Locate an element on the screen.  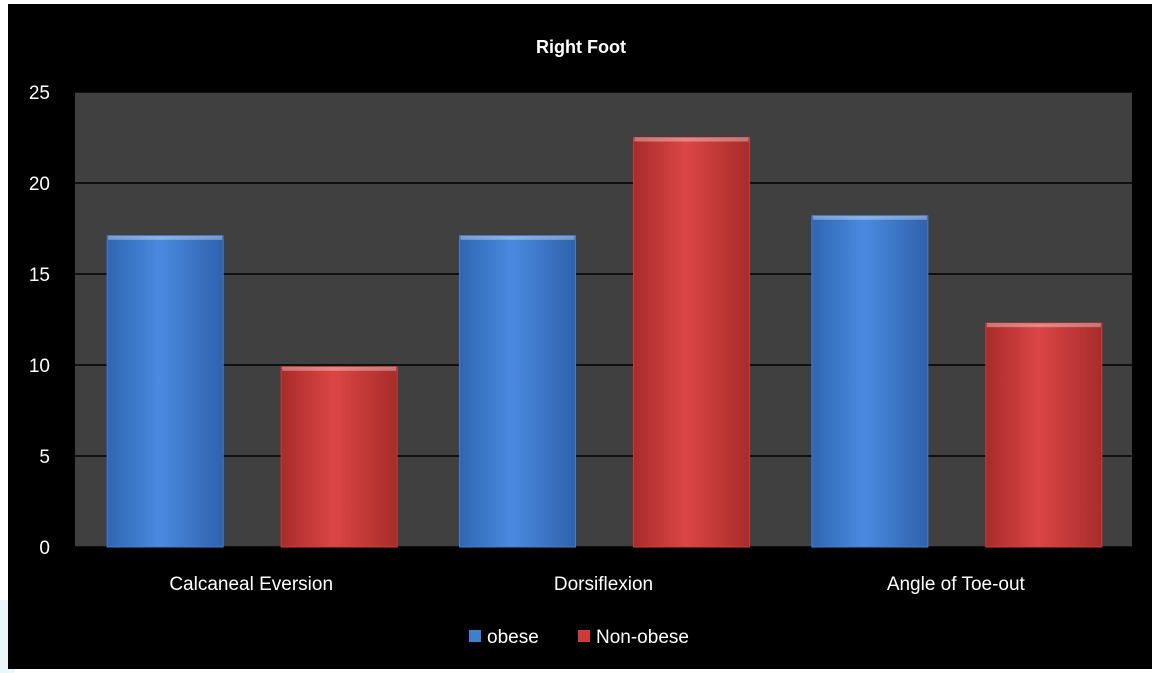
y-tick-label: 10 is located at coordinates (39, 366).